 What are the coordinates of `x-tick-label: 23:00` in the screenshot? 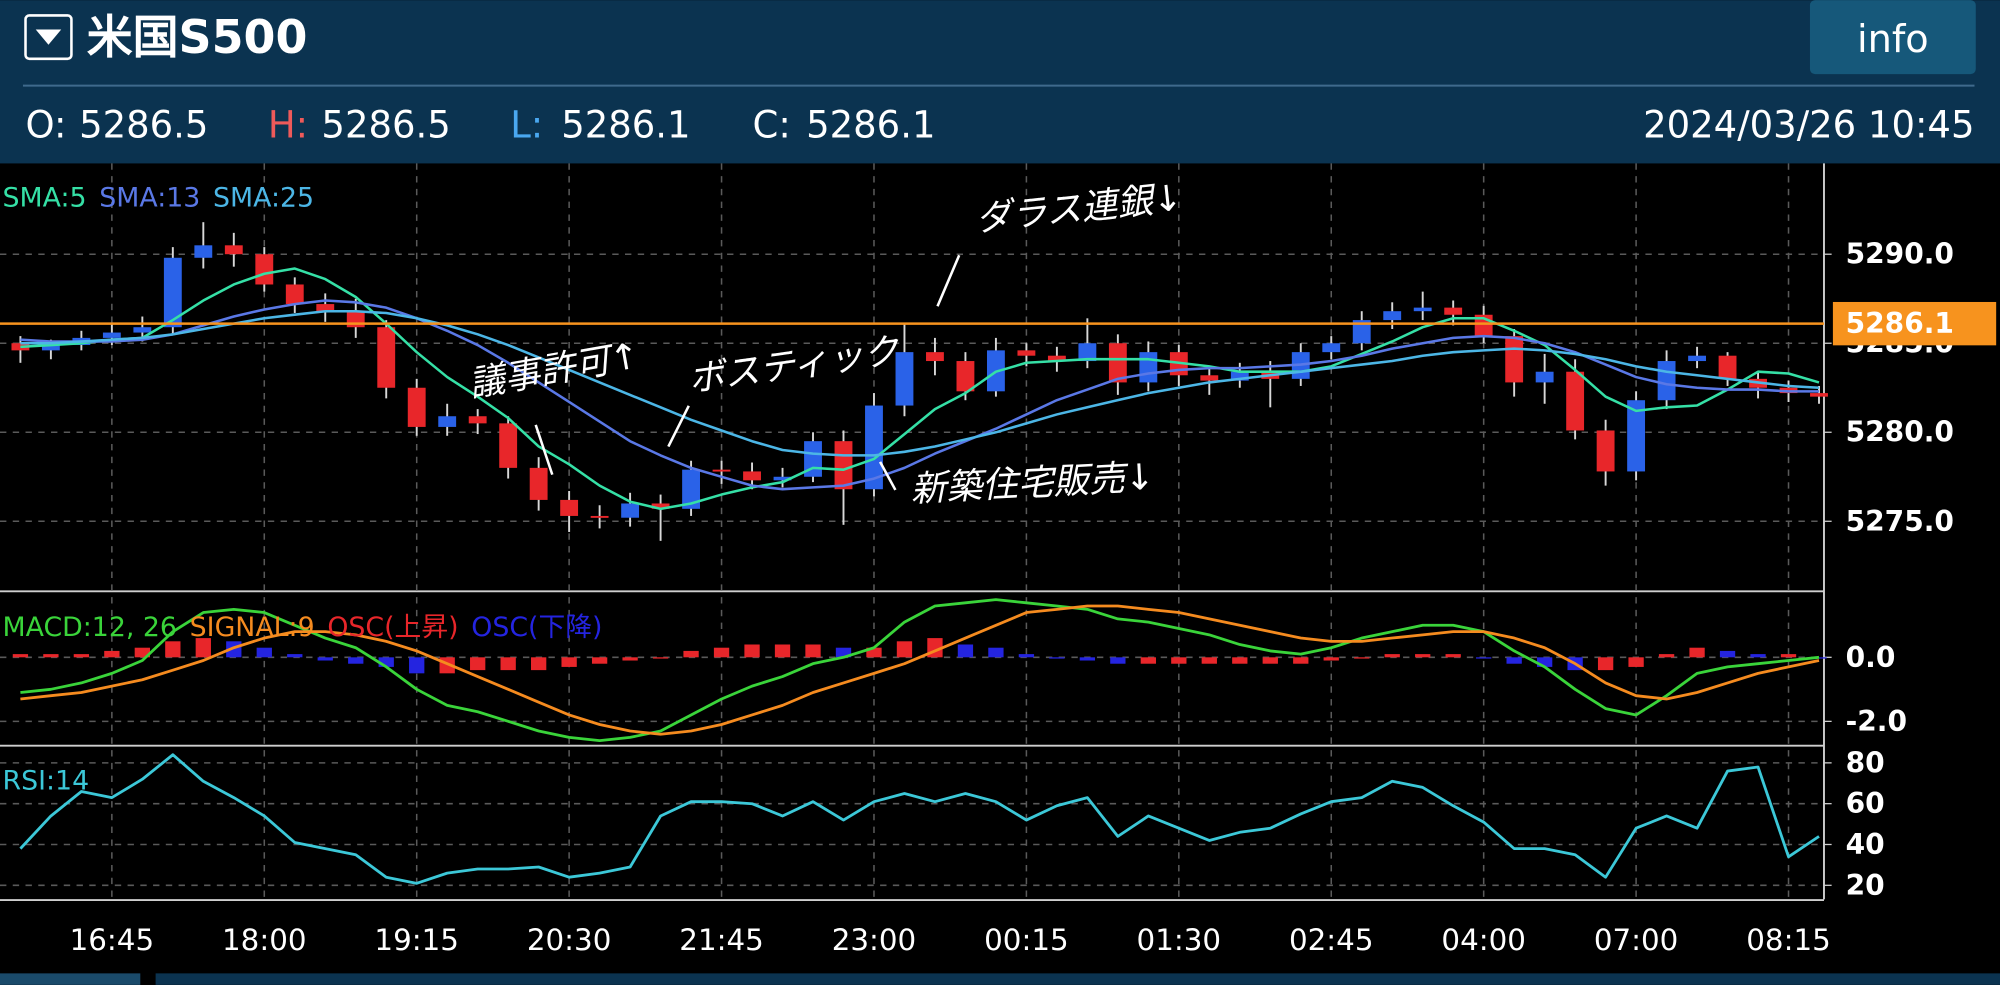 It's located at (874, 940).